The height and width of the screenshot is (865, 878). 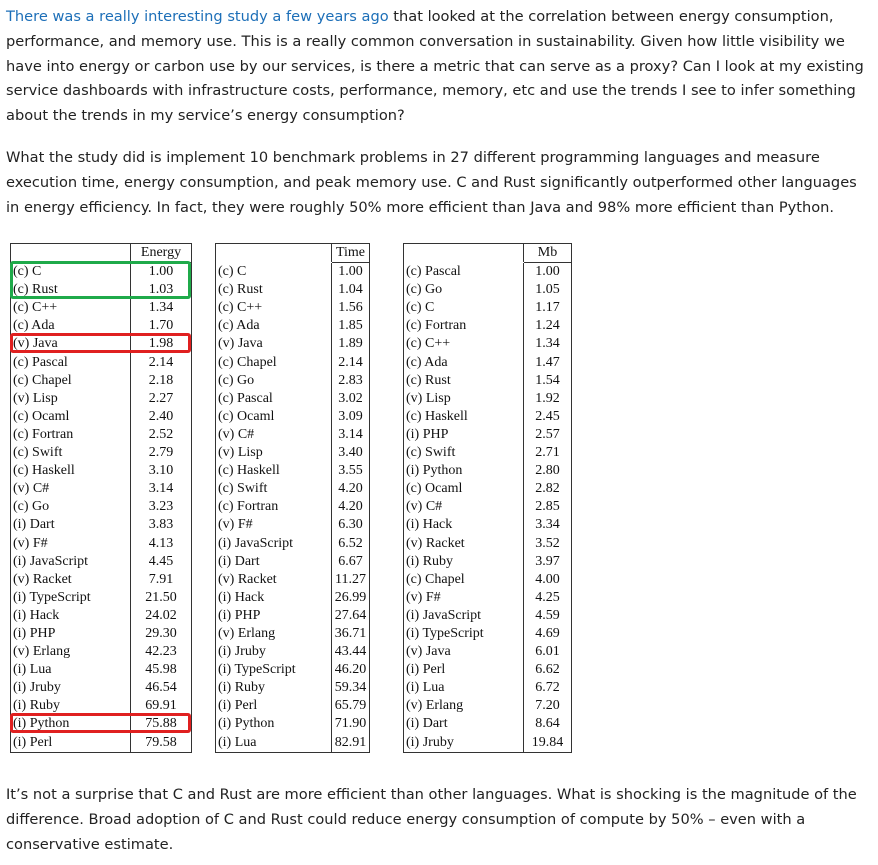 What do you see at coordinates (71, 724) in the screenshot?
I see `language: (i) Python` at bounding box center [71, 724].